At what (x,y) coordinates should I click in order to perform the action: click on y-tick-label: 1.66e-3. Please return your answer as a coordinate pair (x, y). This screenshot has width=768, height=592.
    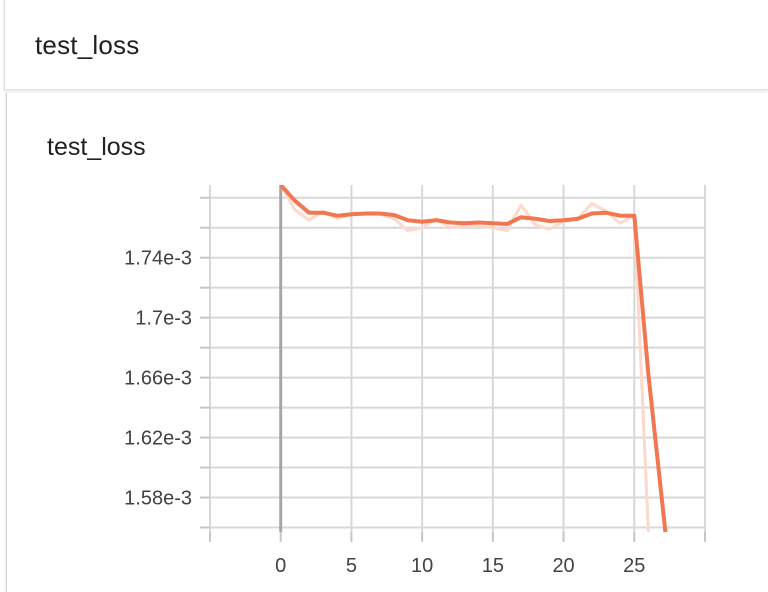
    Looking at the image, I should click on (158, 379).